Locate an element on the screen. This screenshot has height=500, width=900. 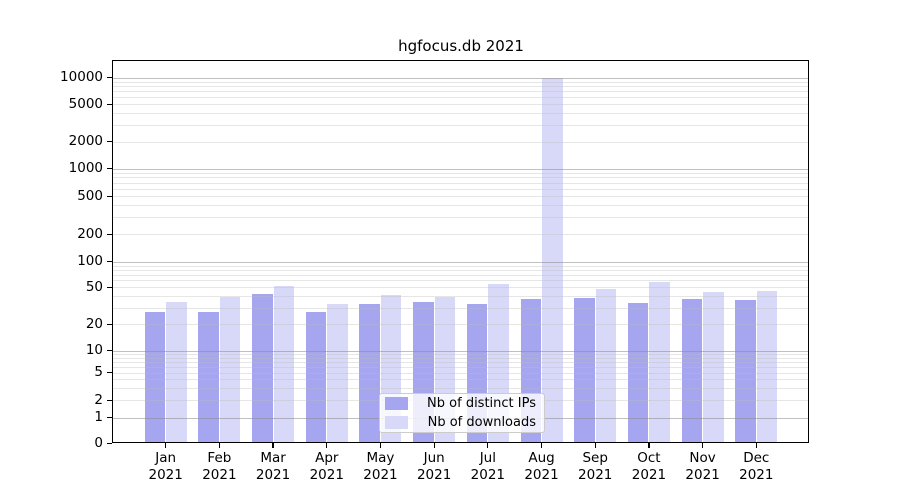
y-tick-label-50: 50 is located at coordinates (94, 286).